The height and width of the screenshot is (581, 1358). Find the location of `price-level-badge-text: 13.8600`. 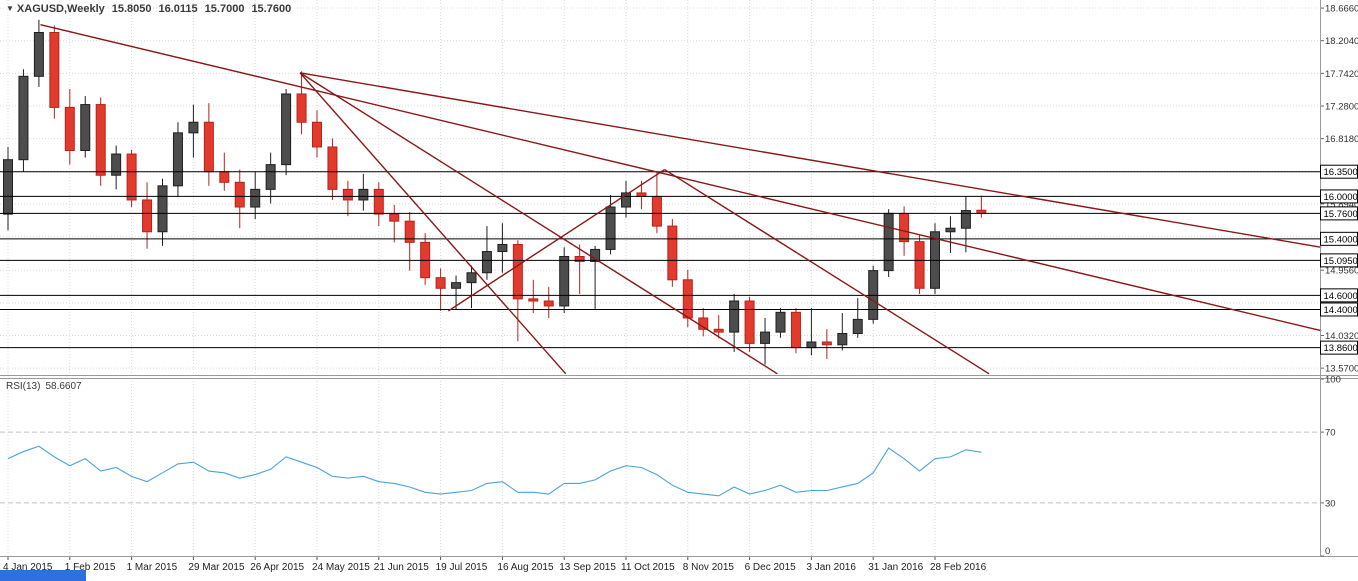

price-level-badge-text: 13.8600 is located at coordinates (1341, 348).